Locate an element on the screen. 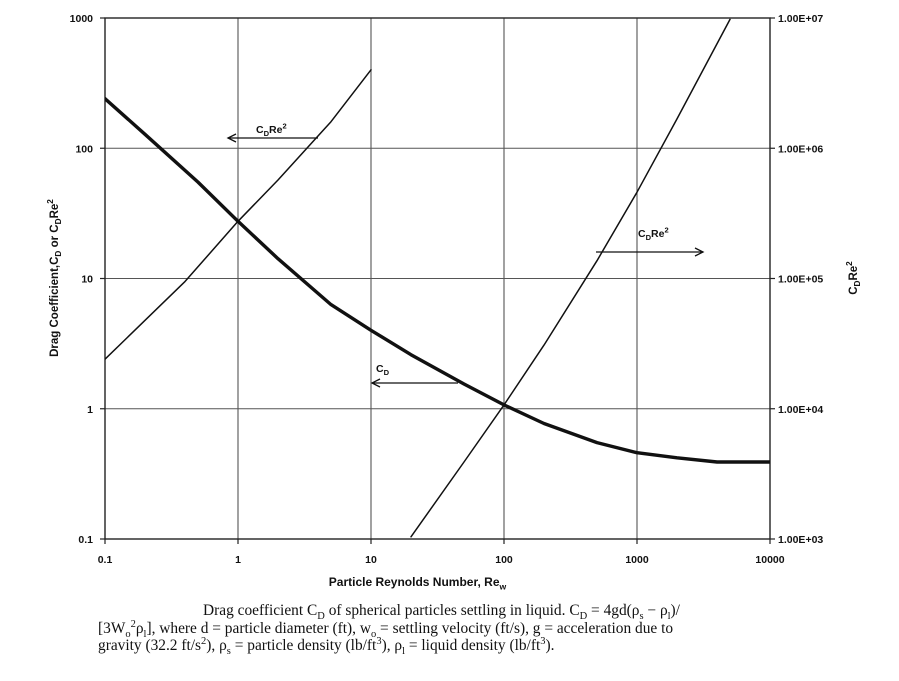 This screenshot has width=899, height=681. cdre2-left-annotation: CDRe2 is located at coordinates (271, 129).